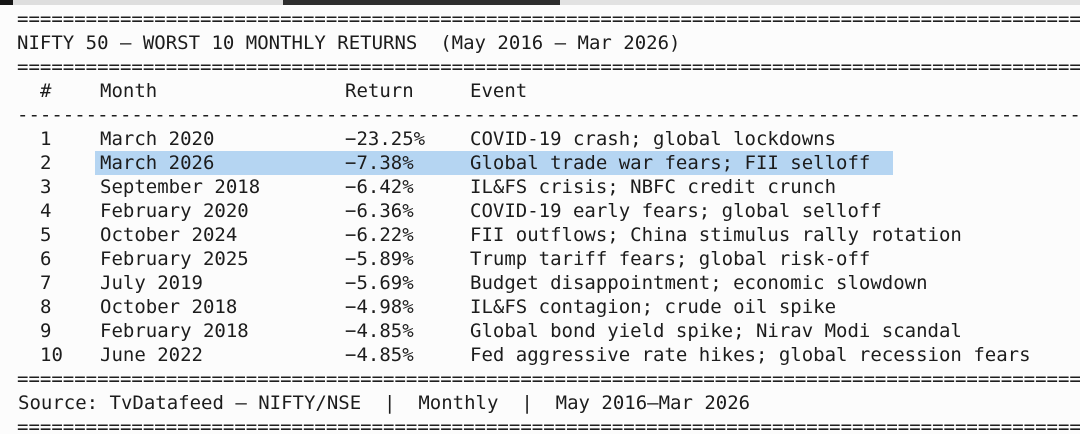 This screenshot has height=434, width=1080. Describe the element at coordinates (379, 283) in the screenshot. I see `row-return: −5.69%` at that location.